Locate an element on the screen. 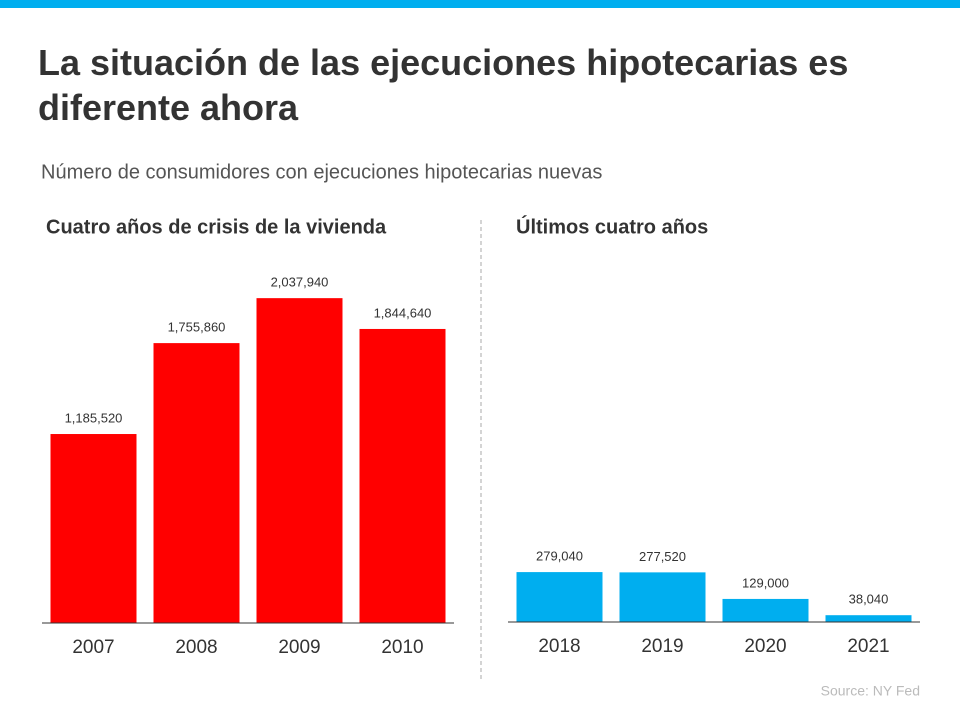 The width and height of the screenshot is (960, 720). value-label: 2,037,940 is located at coordinates (300, 282).